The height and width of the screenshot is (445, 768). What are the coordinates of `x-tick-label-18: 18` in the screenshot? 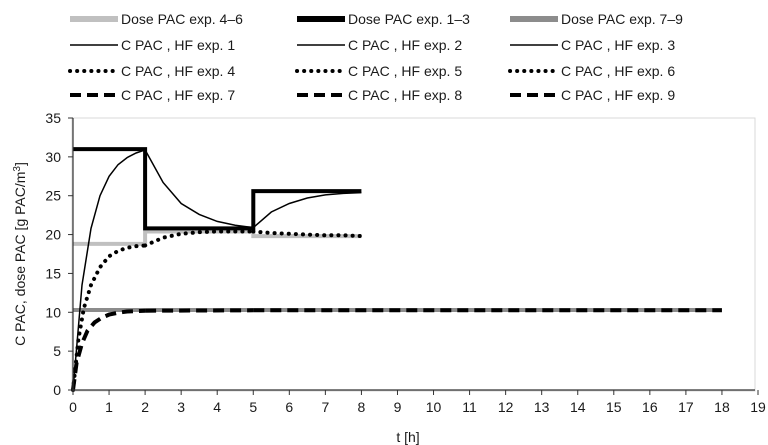 It's located at (722, 407).